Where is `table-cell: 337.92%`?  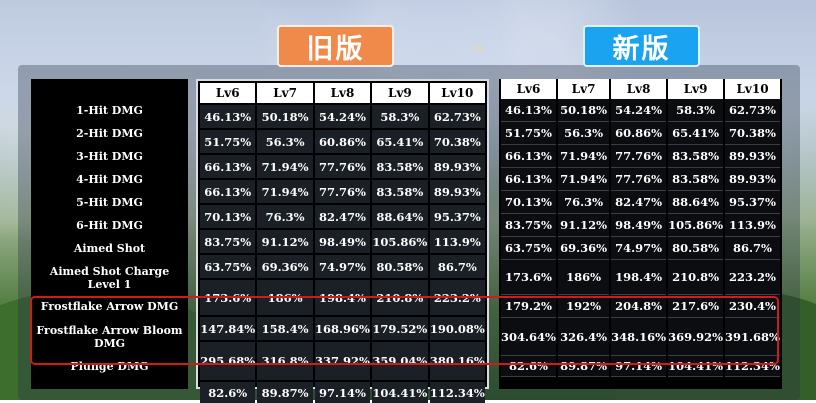 table-cell: 337.92% is located at coordinates (342, 361).